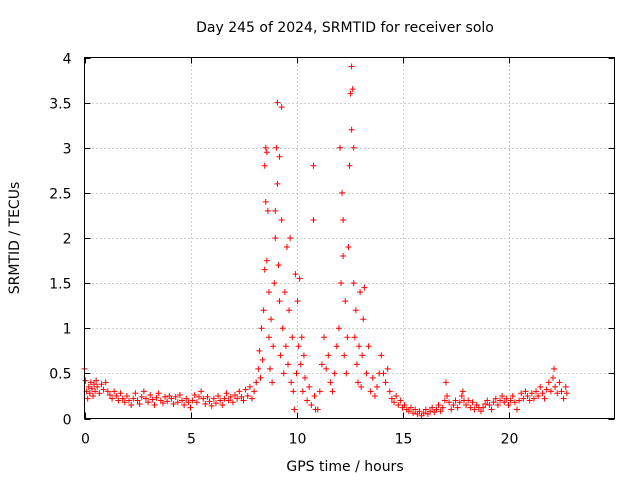 The height and width of the screenshot is (480, 640). What do you see at coordinates (191, 440) in the screenshot?
I see `x-tick-label: 5` at bounding box center [191, 440].